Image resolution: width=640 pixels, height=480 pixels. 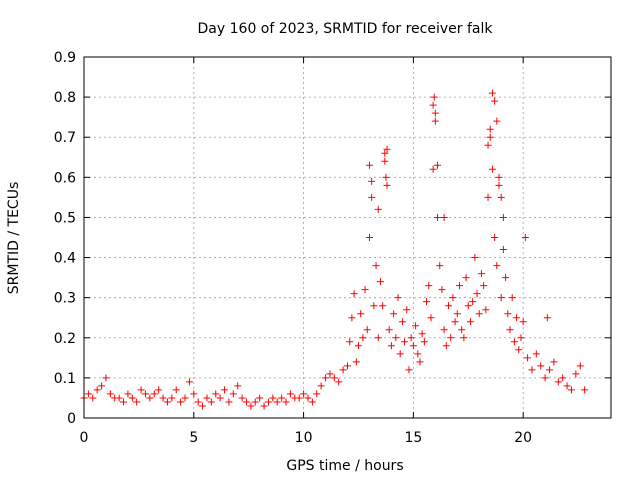 What do you see at coordinates (344, 466) in the screenshot?
I see `x-axis-label: GPS time / hours` at bounding box center [344, 466].